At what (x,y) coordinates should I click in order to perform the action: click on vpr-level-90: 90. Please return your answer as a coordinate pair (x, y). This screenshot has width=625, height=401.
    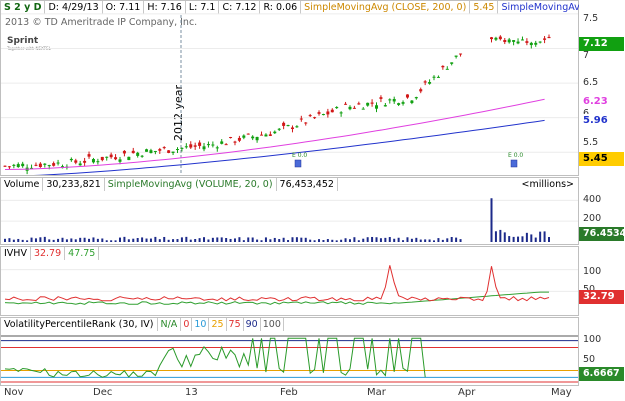
    Looking at the image, I should click on (252, 324).